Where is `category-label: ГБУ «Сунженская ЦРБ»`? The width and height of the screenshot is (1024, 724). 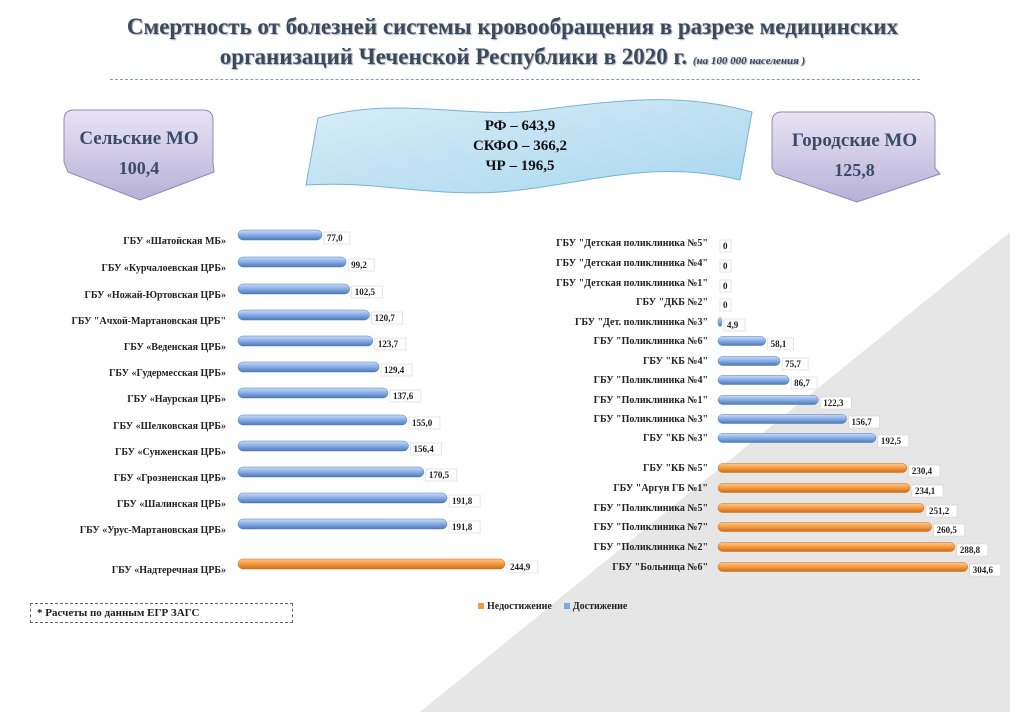
category-label: ГБУ «Сунженская ЦРБ» is located at coordinates (170, 452).